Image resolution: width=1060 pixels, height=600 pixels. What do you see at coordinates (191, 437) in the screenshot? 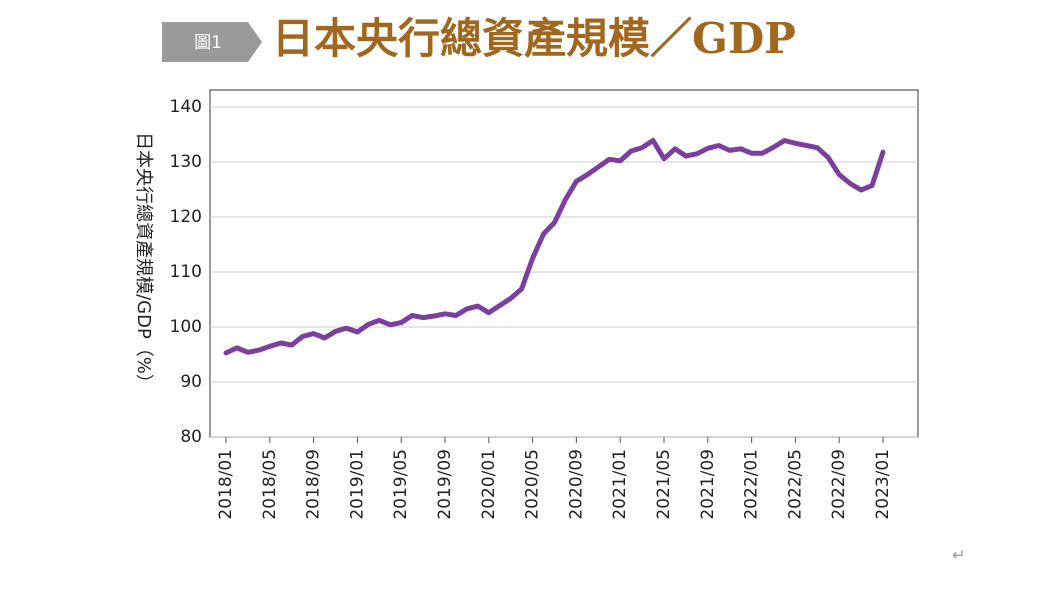
I see `y-tick-label: 80` at bounding box center [191, 437].